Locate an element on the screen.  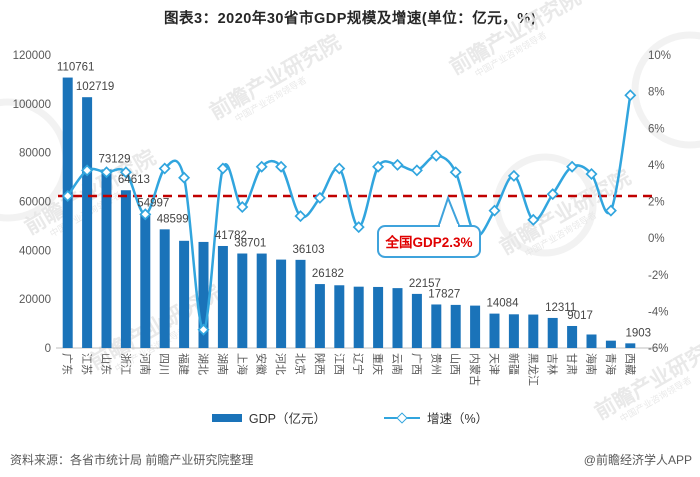
bar-label-河南: 54997 is located at coordinates (153, 204).